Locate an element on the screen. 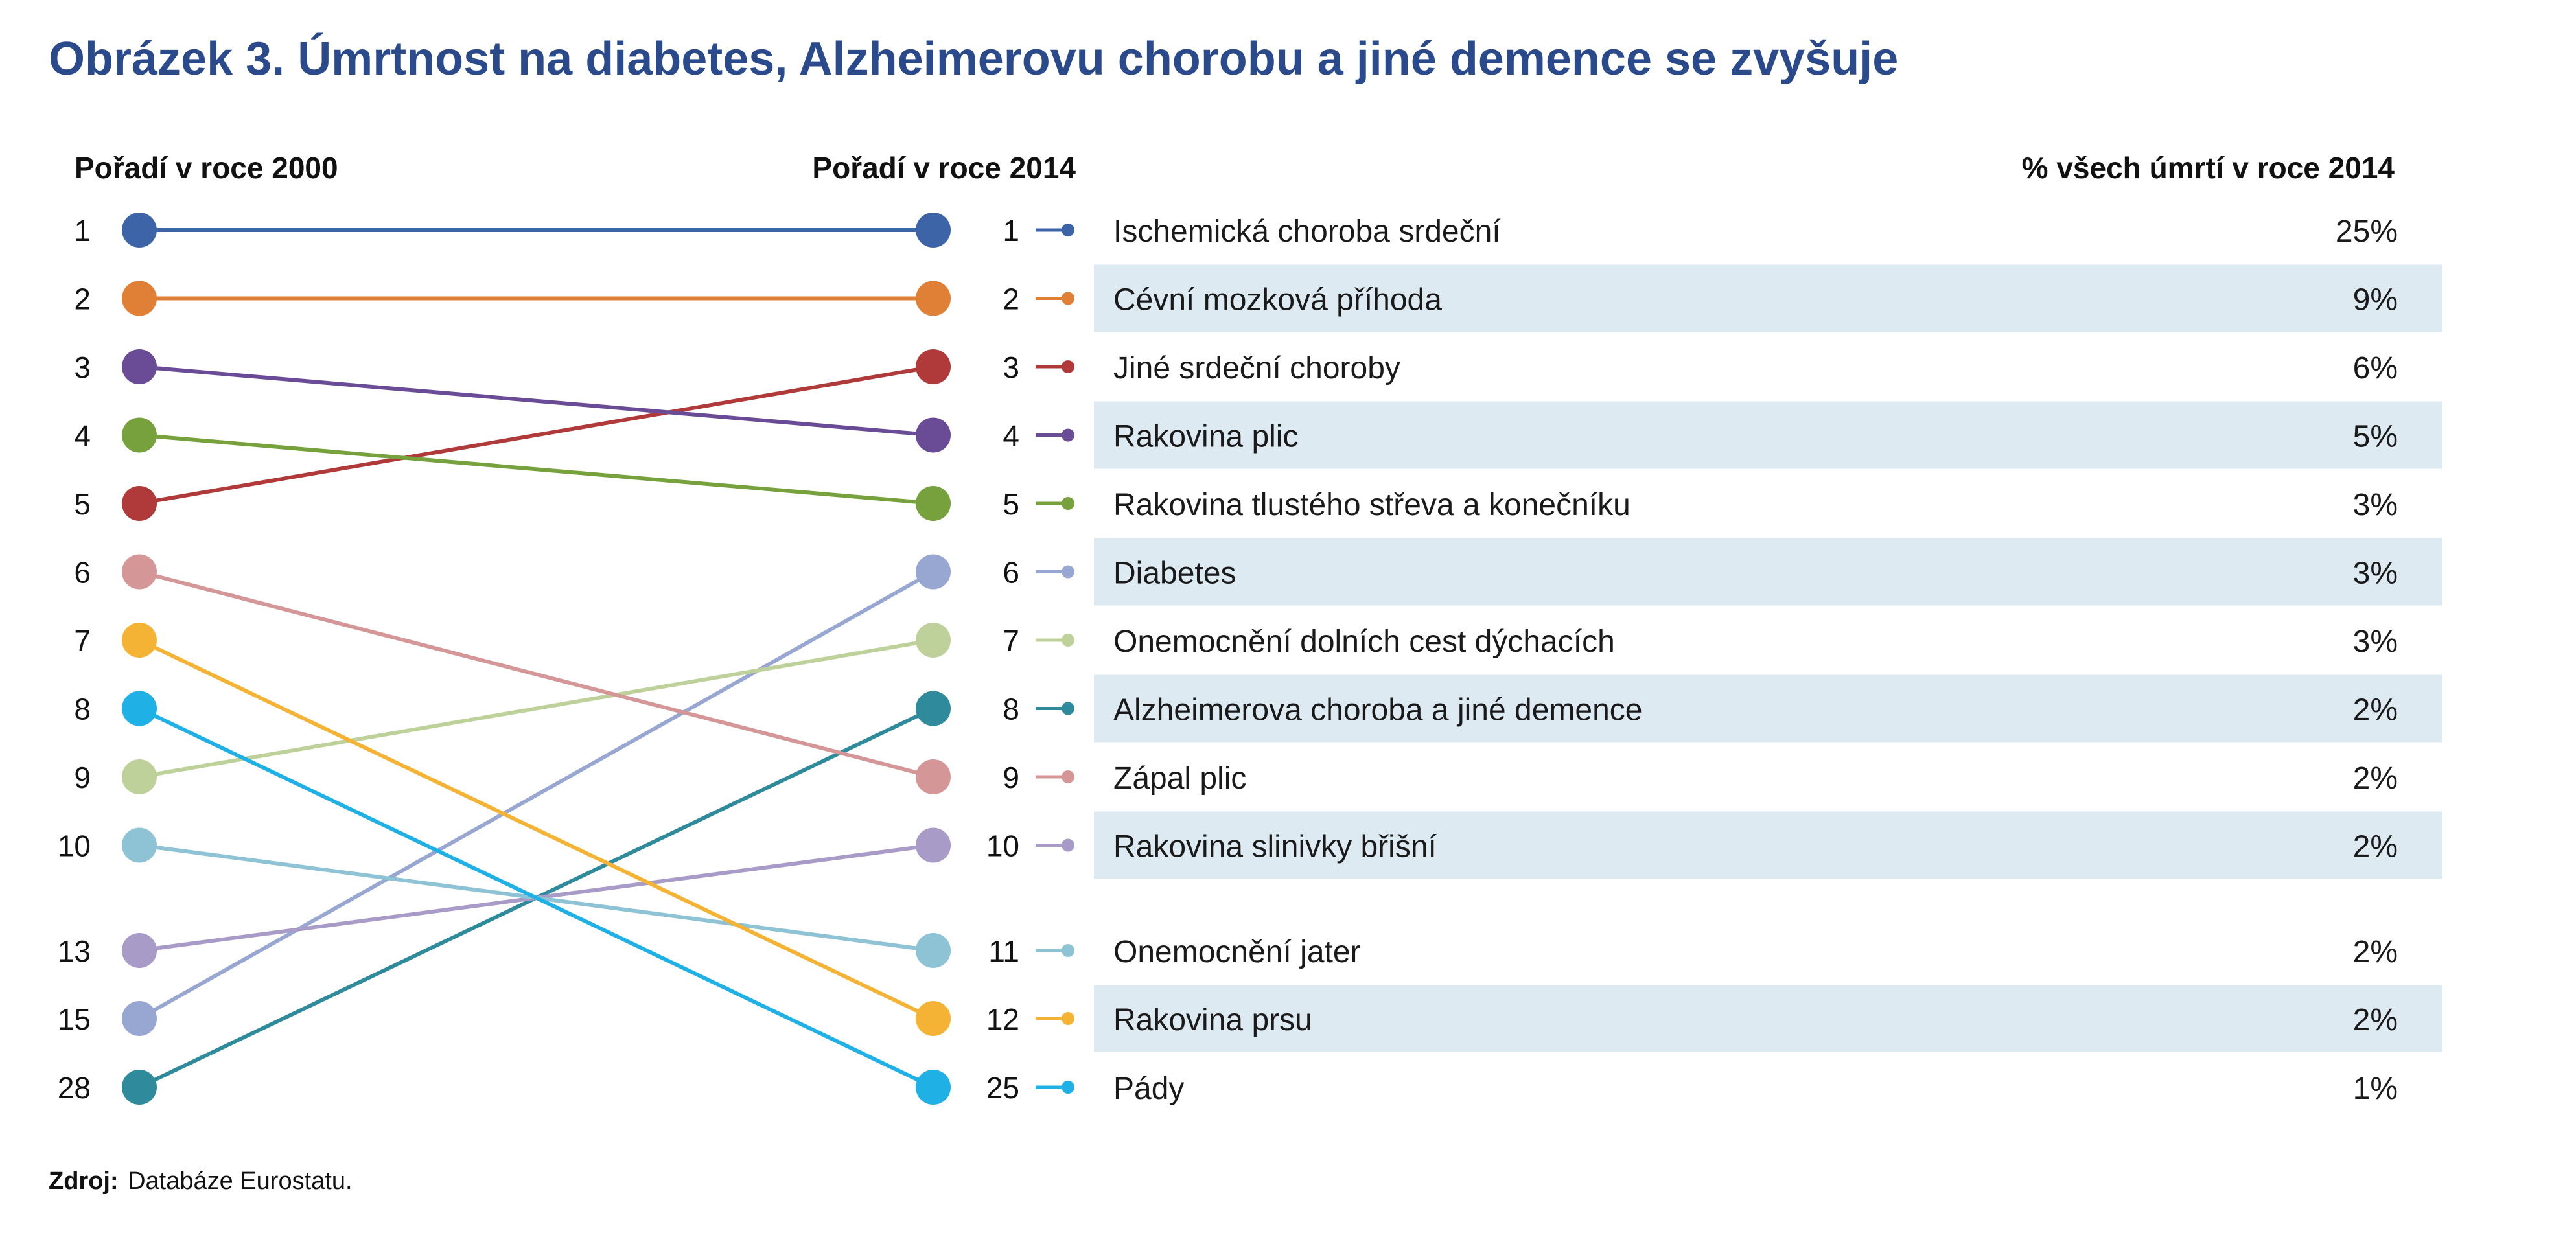 This screenshot has height=1244, width=2576. svg-text:Zdroj: Databáze Eurost: Zdroj: Databáze Eurostatu. is located at coordinates (201, 1181).